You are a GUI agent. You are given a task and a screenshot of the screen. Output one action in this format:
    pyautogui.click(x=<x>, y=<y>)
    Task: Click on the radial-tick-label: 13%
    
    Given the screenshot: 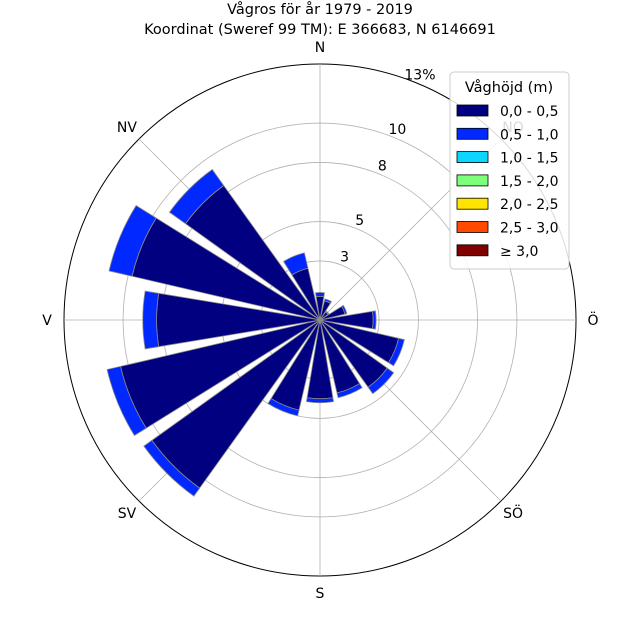 What is the action you would take?
    pyautogui.click(x=419, y=75)
    